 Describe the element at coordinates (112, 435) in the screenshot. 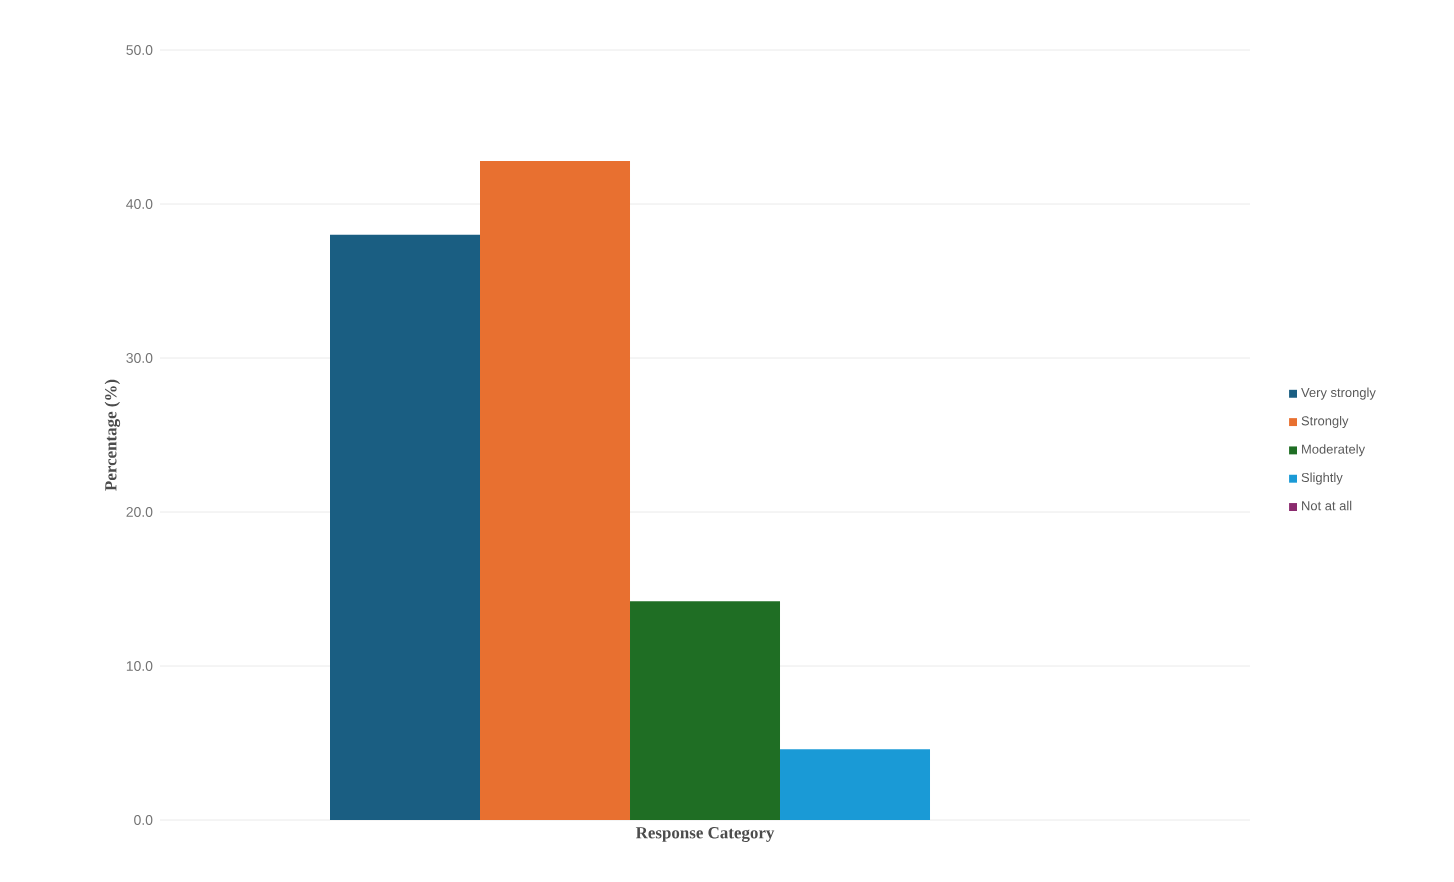

I see `y-axis-title: Percentage (%)` at that location.